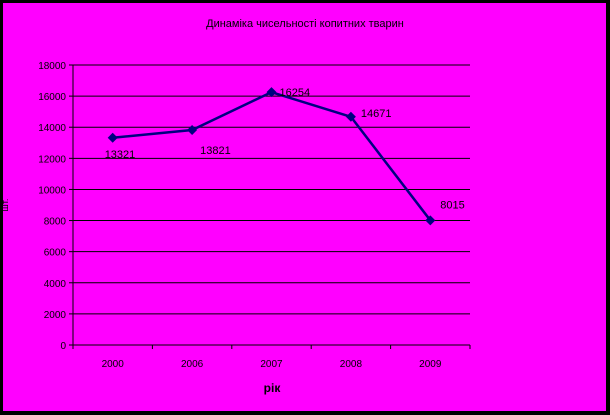  What do you see at coordinates (376, 114) in the screenshot?
I see `data-label: 14671` at bounding box center [376, 114].